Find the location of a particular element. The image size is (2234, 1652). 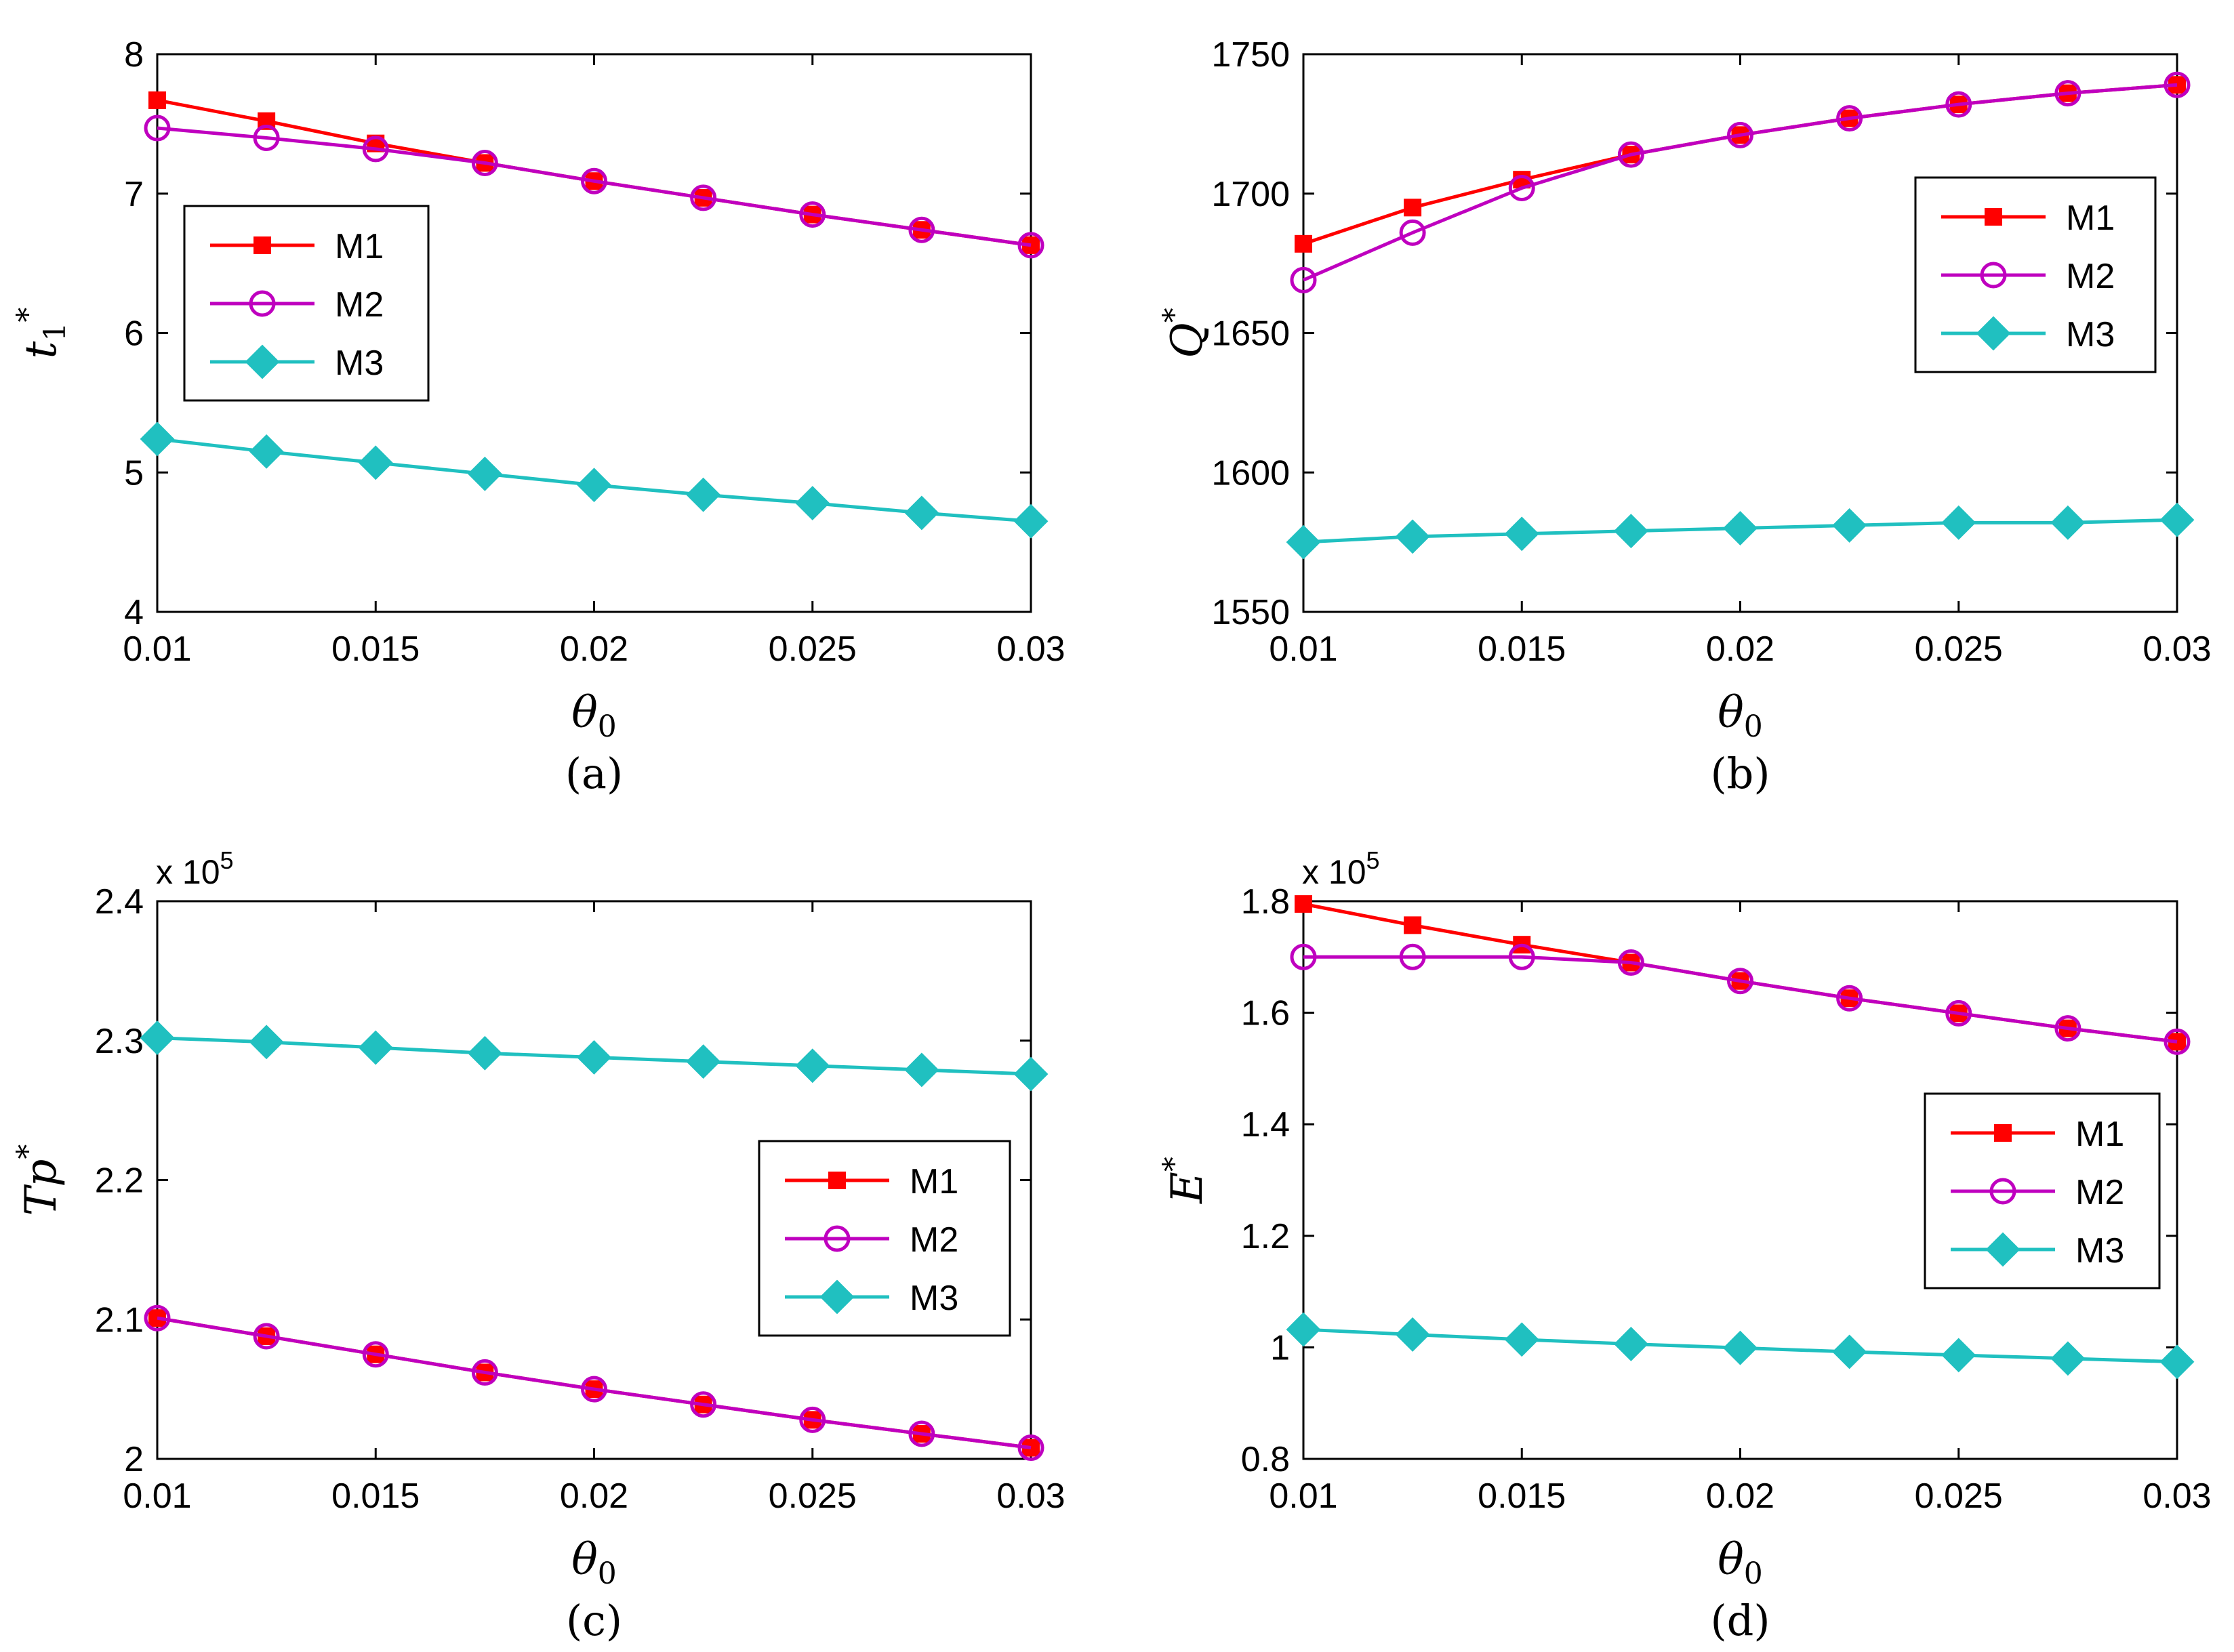

data-point-m1 is located at coordinates (1413, 925).